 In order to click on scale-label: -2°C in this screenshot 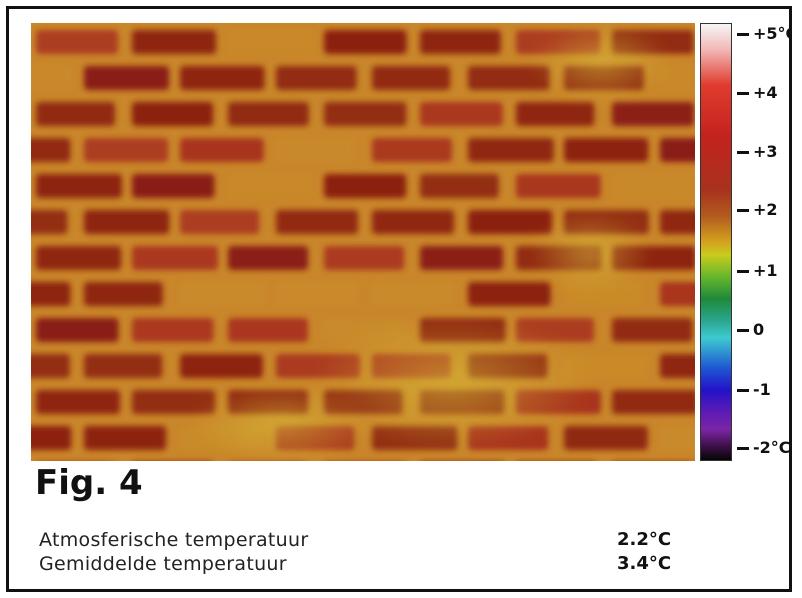, I will do `click(772, 447)`.